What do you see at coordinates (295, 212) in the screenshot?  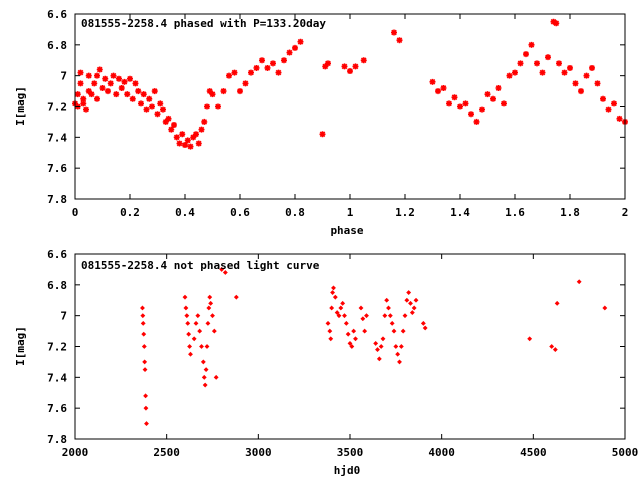 I see `phased-x-tick-label: 0.8` at bounding box center [295, 212].